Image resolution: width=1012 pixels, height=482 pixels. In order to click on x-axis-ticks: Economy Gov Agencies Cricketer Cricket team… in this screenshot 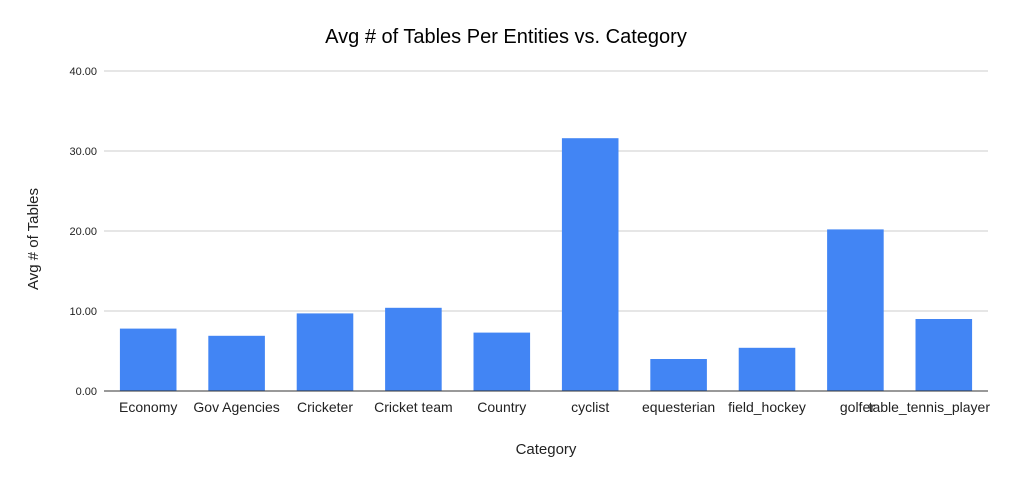, I will do `click(554, 407)`.